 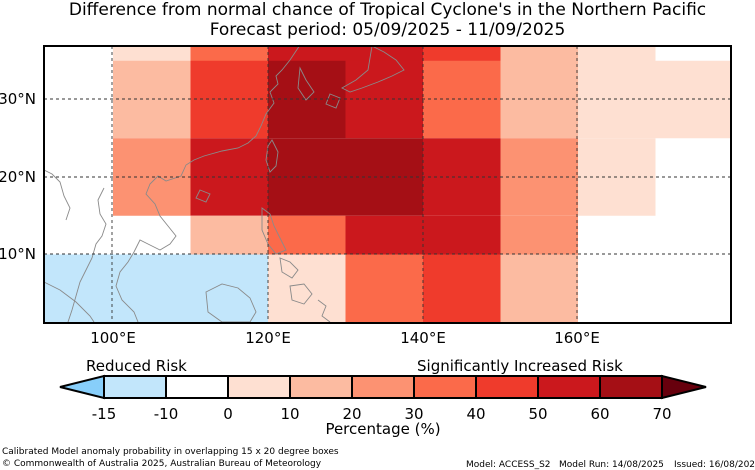 I want to click on lon-label-120: 120°E, so click(x=268, y=338).